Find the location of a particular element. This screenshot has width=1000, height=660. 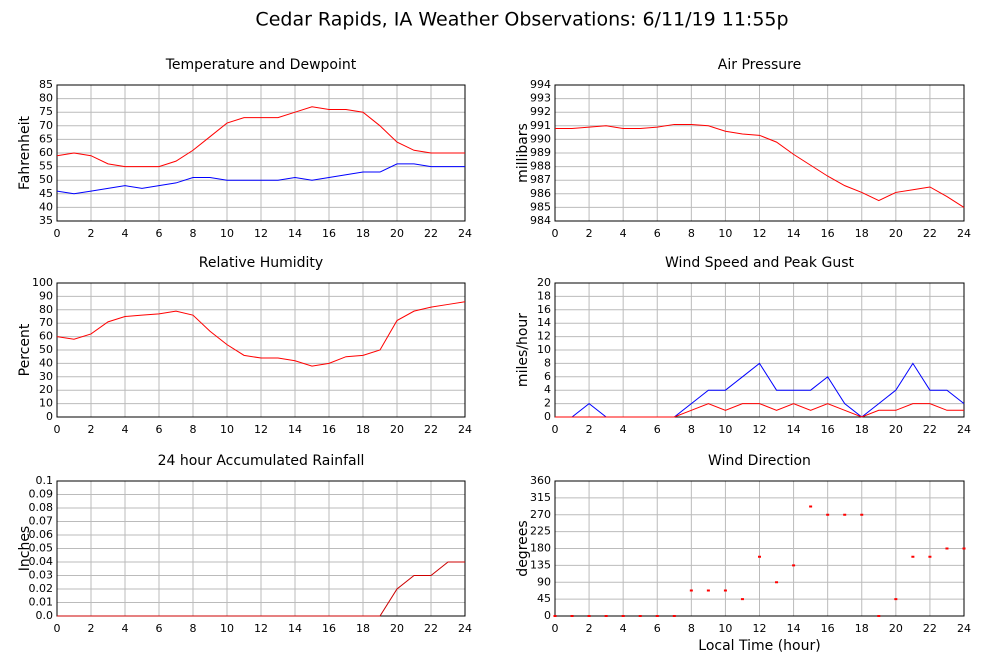

y-tick-label: 990 is located at coordinates (540, 138).